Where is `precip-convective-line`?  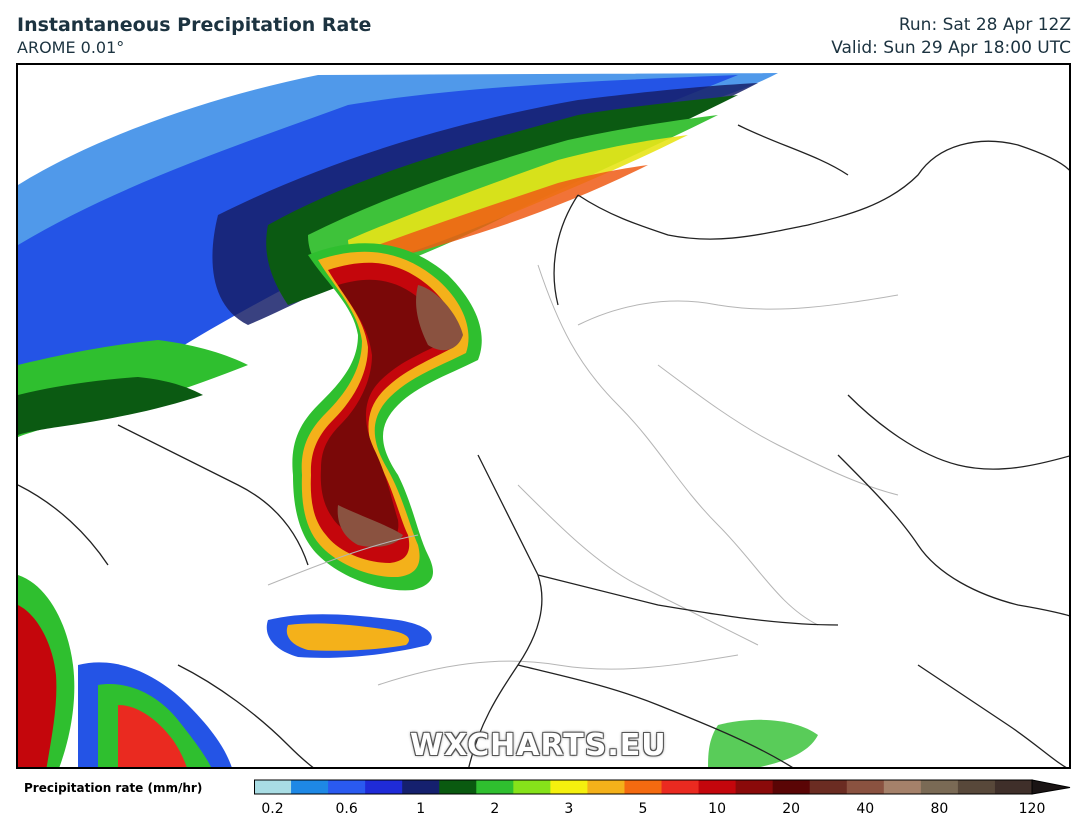 precip-convective-line is located at coordinates (387, 417).